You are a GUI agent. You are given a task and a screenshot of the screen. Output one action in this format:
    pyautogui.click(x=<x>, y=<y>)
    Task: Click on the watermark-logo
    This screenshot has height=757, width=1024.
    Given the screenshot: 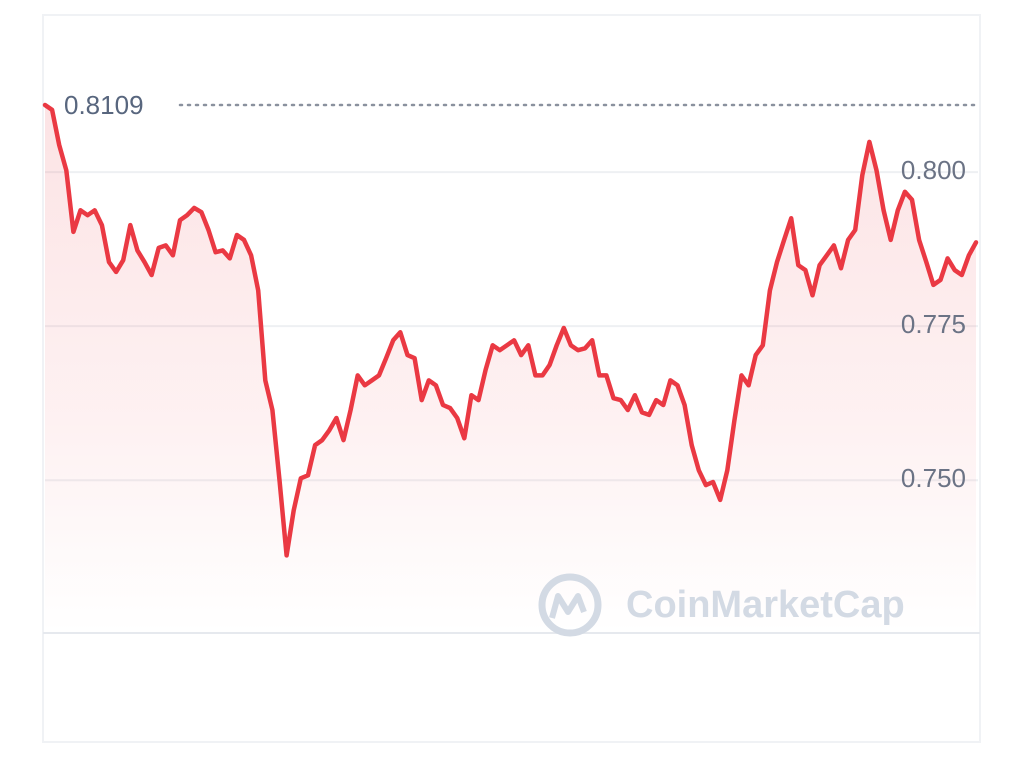 What is the action you would take?
    pyautogui.click(x=570, y=605)
    